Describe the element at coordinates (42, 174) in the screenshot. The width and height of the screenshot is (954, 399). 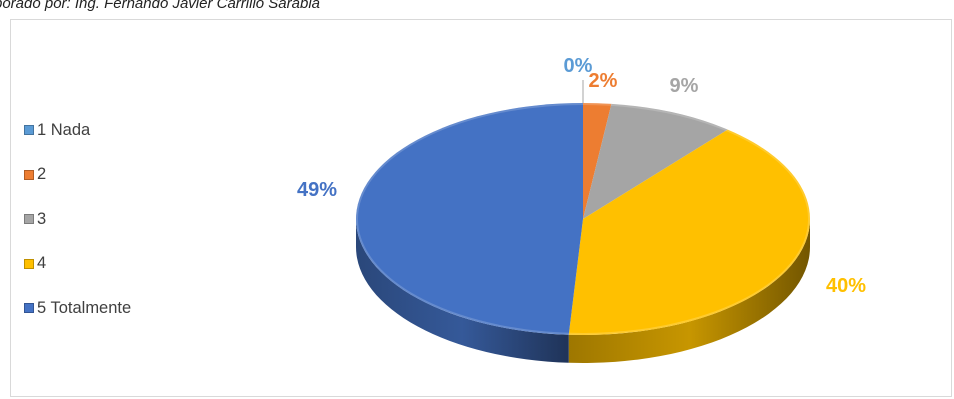
I see `legend-label-2: 2` at that location.